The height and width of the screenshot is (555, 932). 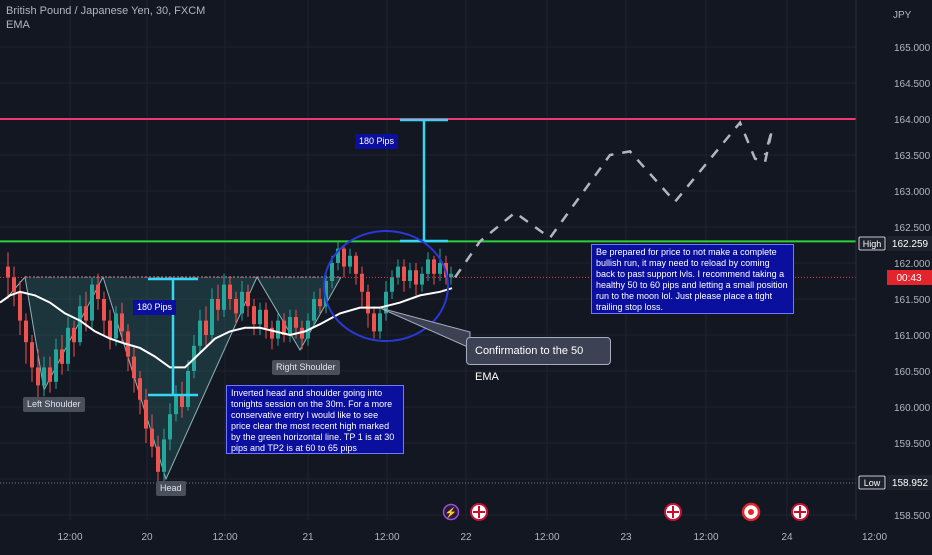 What do you see at coordinates (787, 537) in the screenshot?
I see `time-tick-label: 24` at bounding box center [787, 537].